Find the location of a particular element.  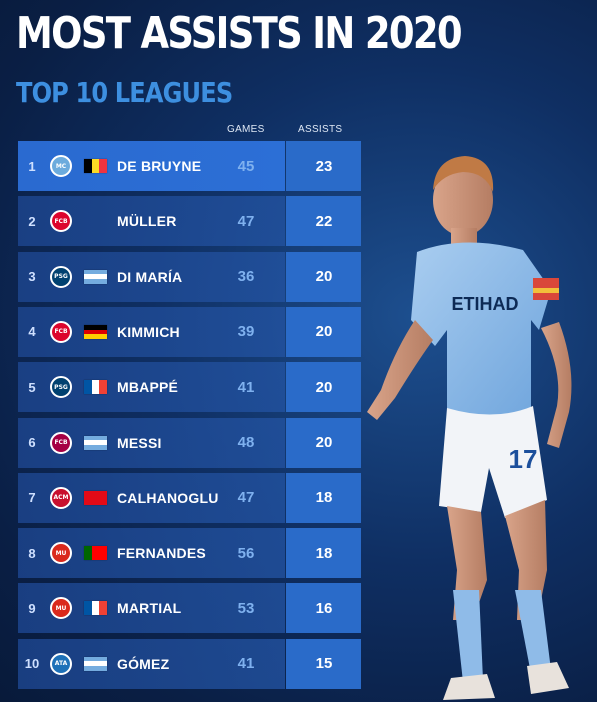

assists-value: 15 is located at coordinates (324, 664).